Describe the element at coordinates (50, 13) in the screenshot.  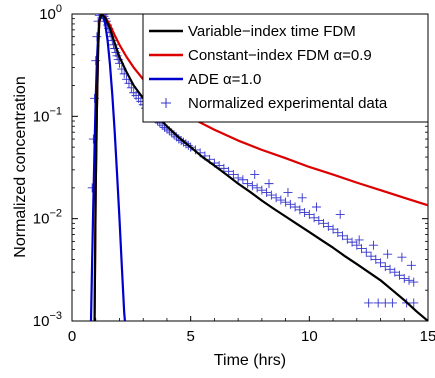
I see `y-tick-label: 10⁰` at that location.